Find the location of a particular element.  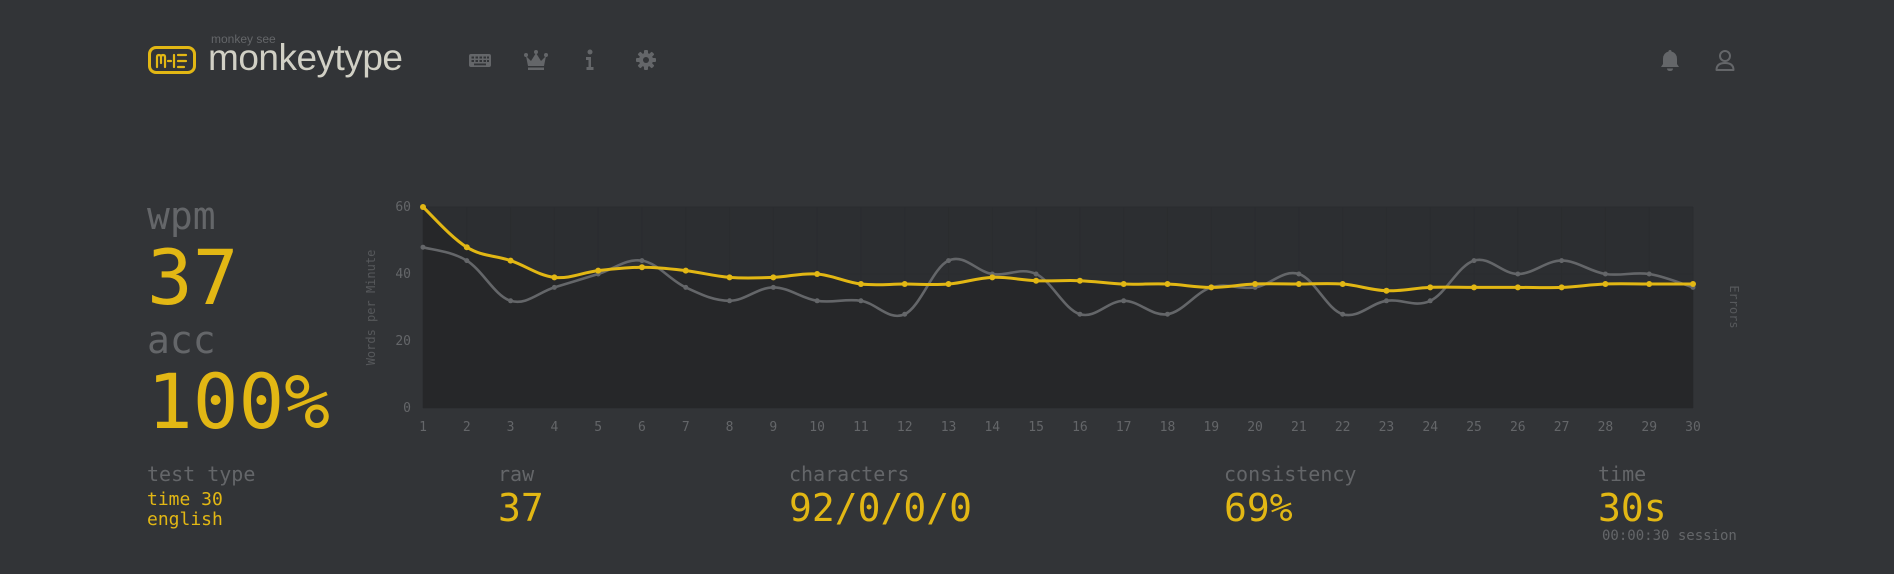

chart-x-tick-label: 19 is located at coordinates (1211, 427).